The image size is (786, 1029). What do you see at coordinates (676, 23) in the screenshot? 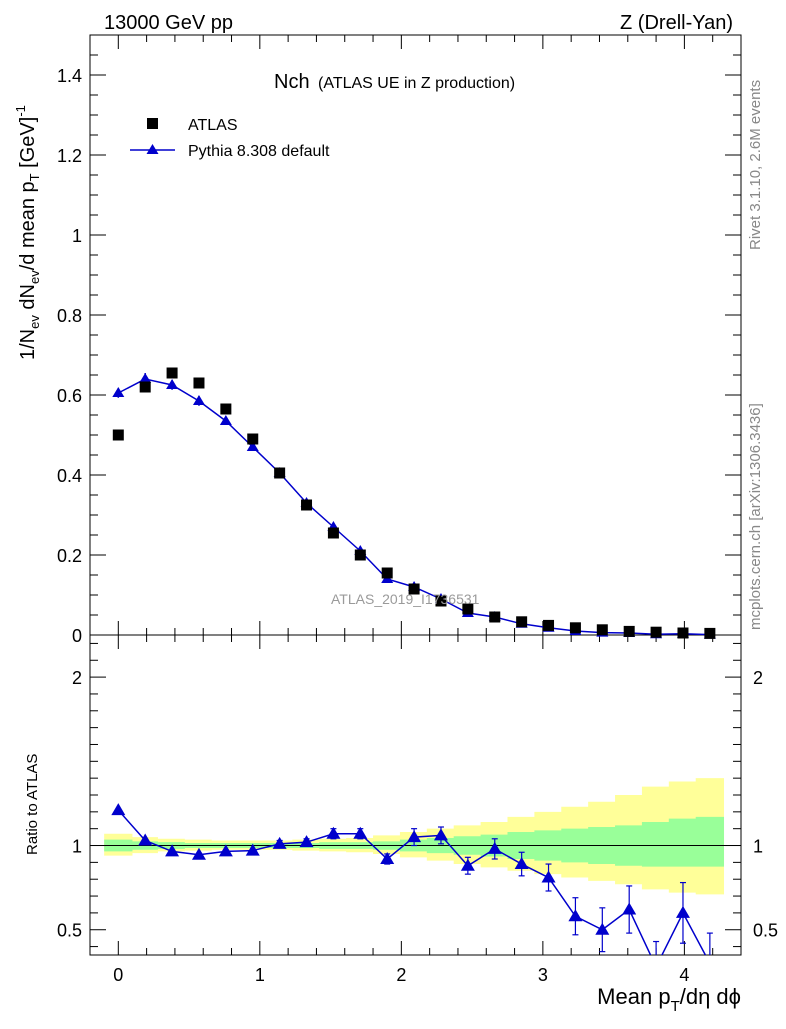
I see `process-label: Z (Drell-Yan)` at bounding box center [676, 23].